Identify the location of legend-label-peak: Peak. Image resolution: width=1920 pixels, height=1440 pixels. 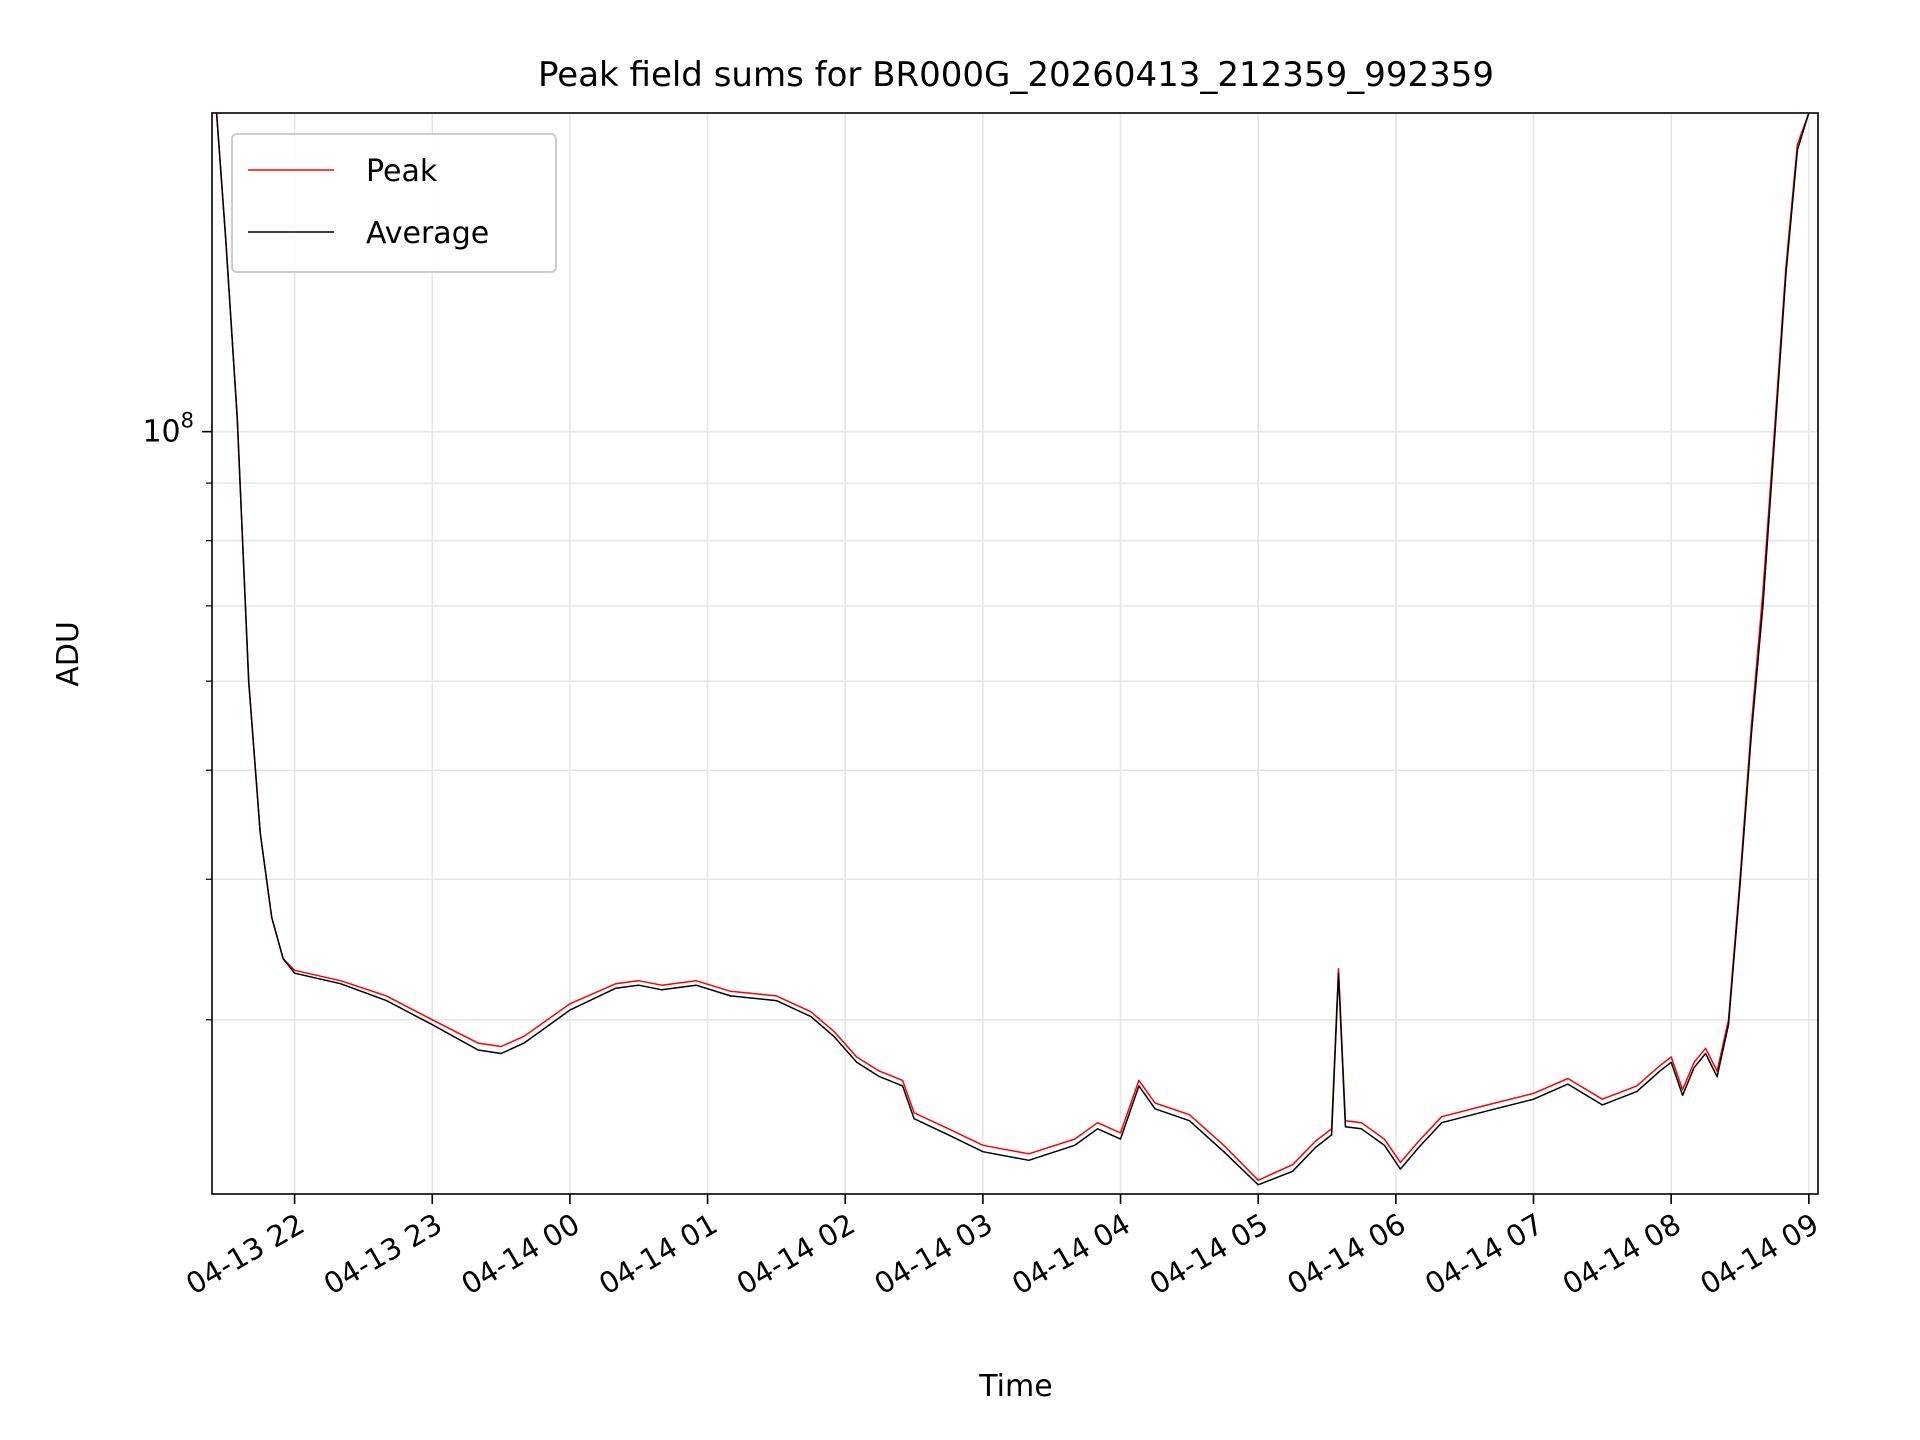
(402, 171).